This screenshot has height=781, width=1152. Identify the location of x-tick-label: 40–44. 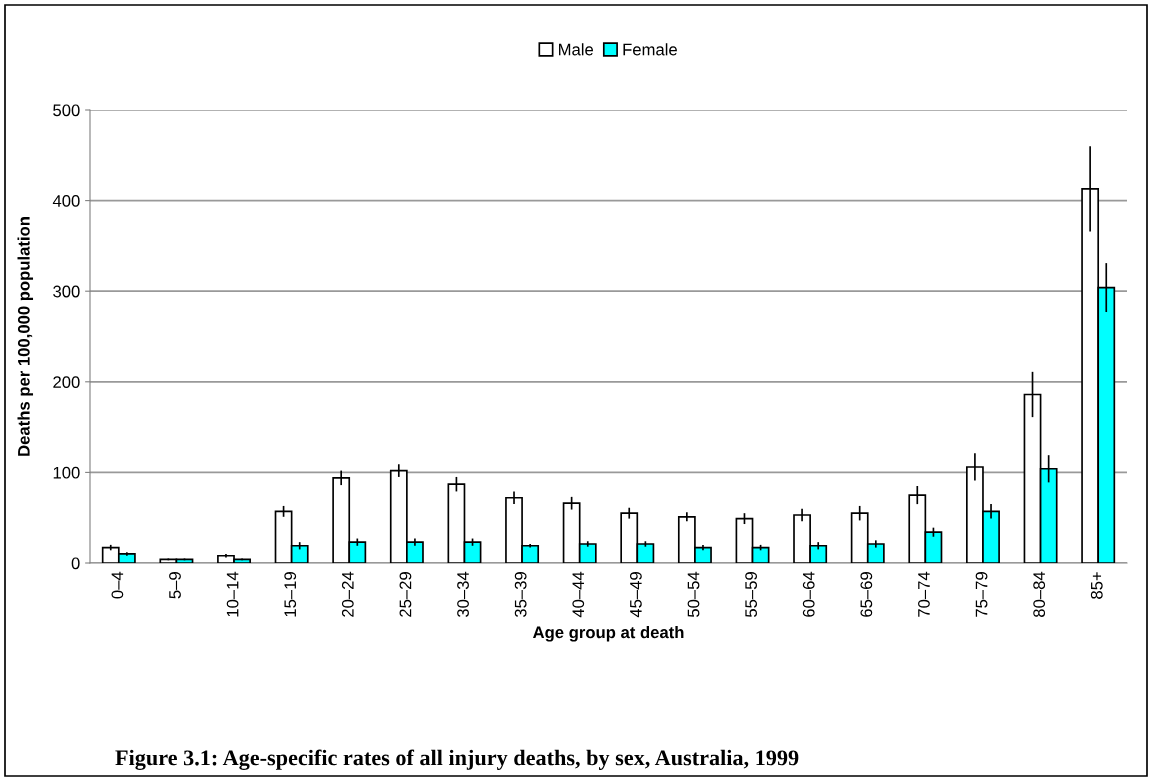
(578, 594).